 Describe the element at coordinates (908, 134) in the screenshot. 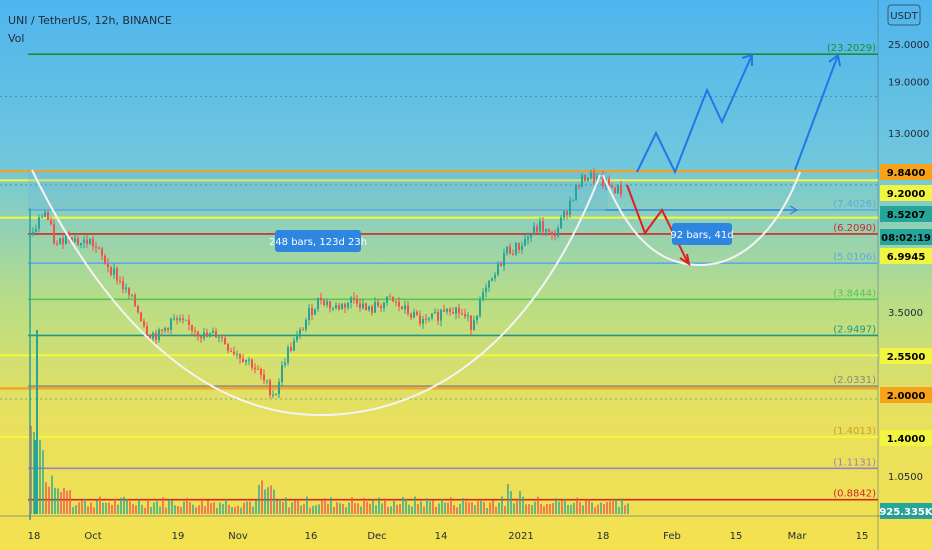

I see `price-tick-label: 13.0000` at that location.